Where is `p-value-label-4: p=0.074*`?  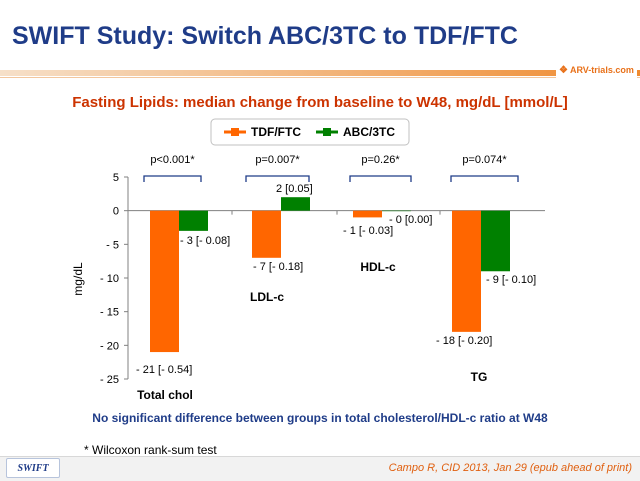 p-value-label-4: p=0.074* is located at coordinates (484, 160).